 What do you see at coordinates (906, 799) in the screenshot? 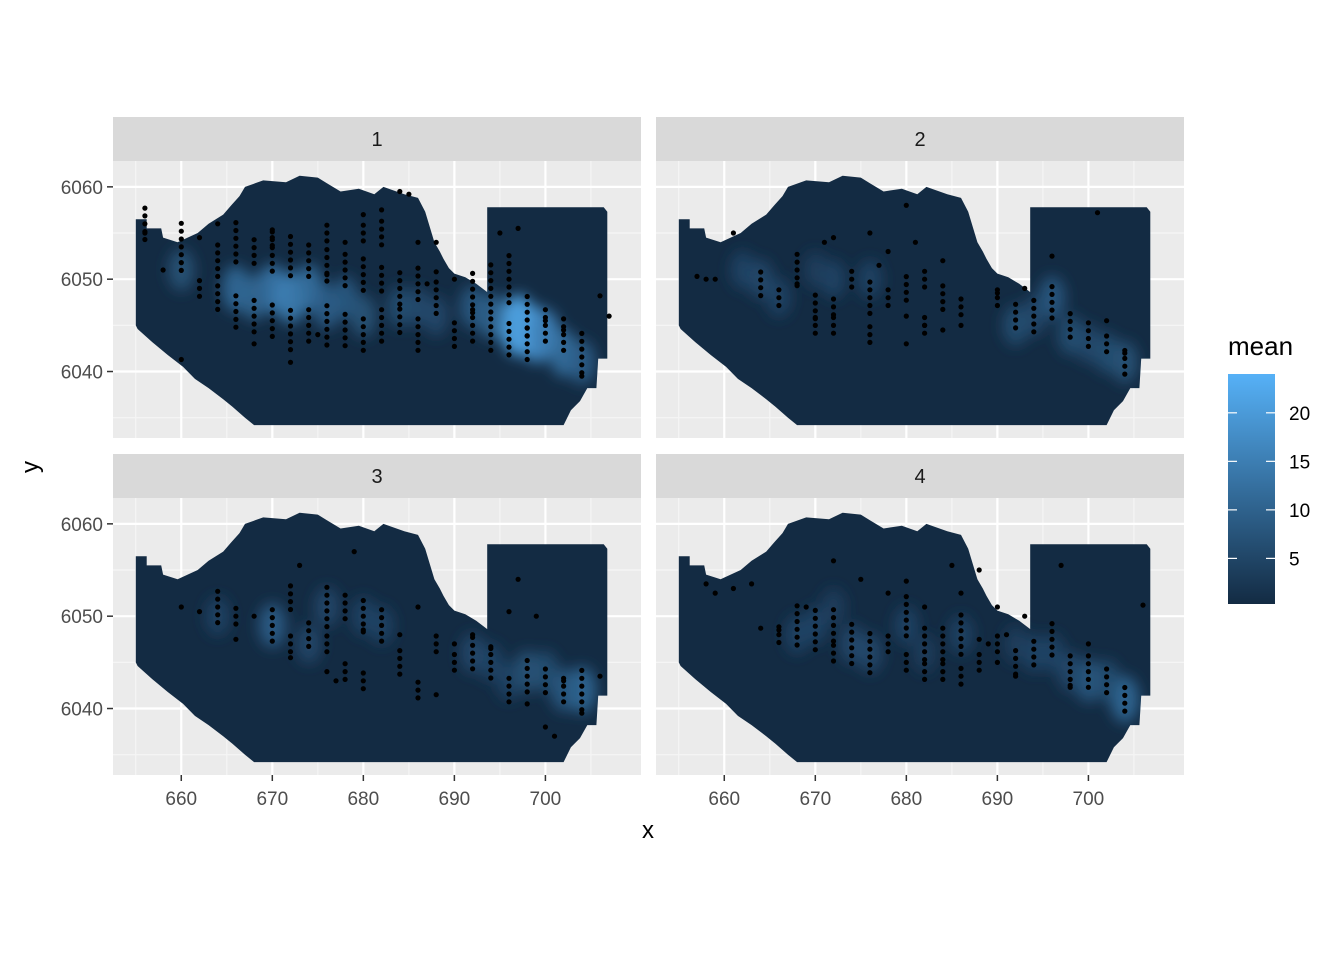
I see `x-tick-label: 680` at bounding box center [906, 799].